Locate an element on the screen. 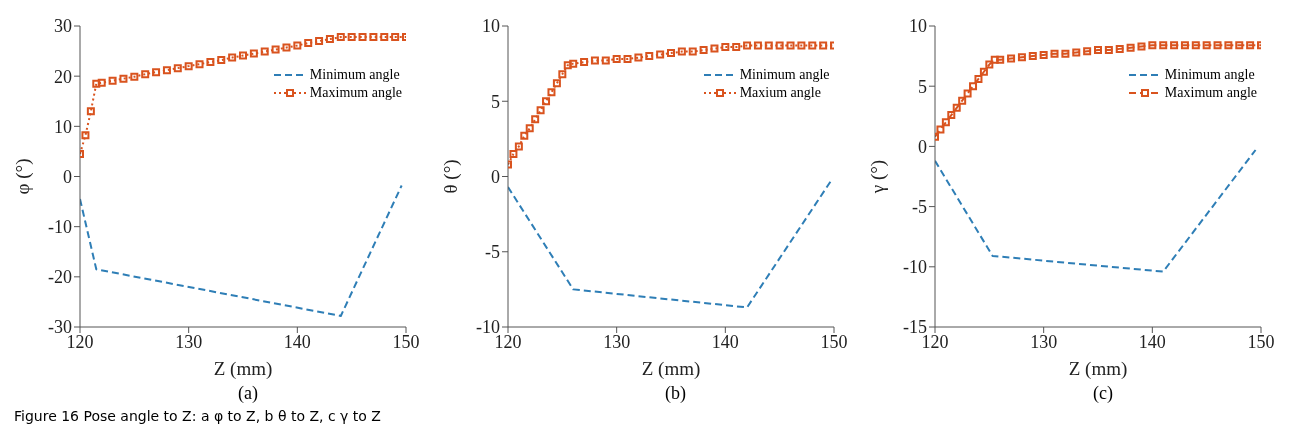 This screenshot has width=1291, height=442. y-axis-title: γ (°) is located at coordinates (877, 177).